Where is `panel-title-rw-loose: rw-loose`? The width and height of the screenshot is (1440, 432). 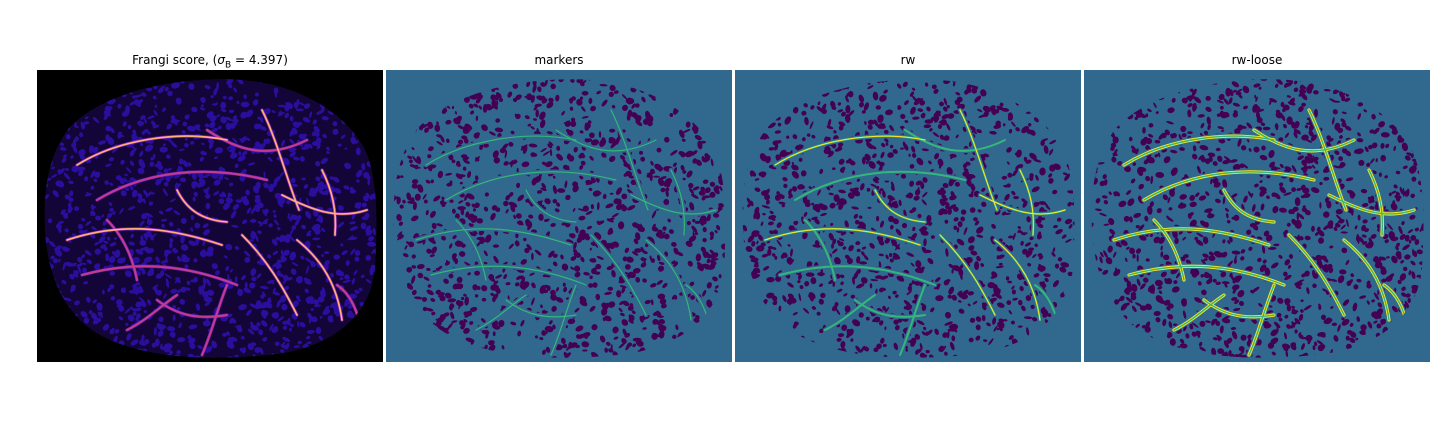 panel-title-rw-loose: rw-loose is located at coordinates (1257, 60).